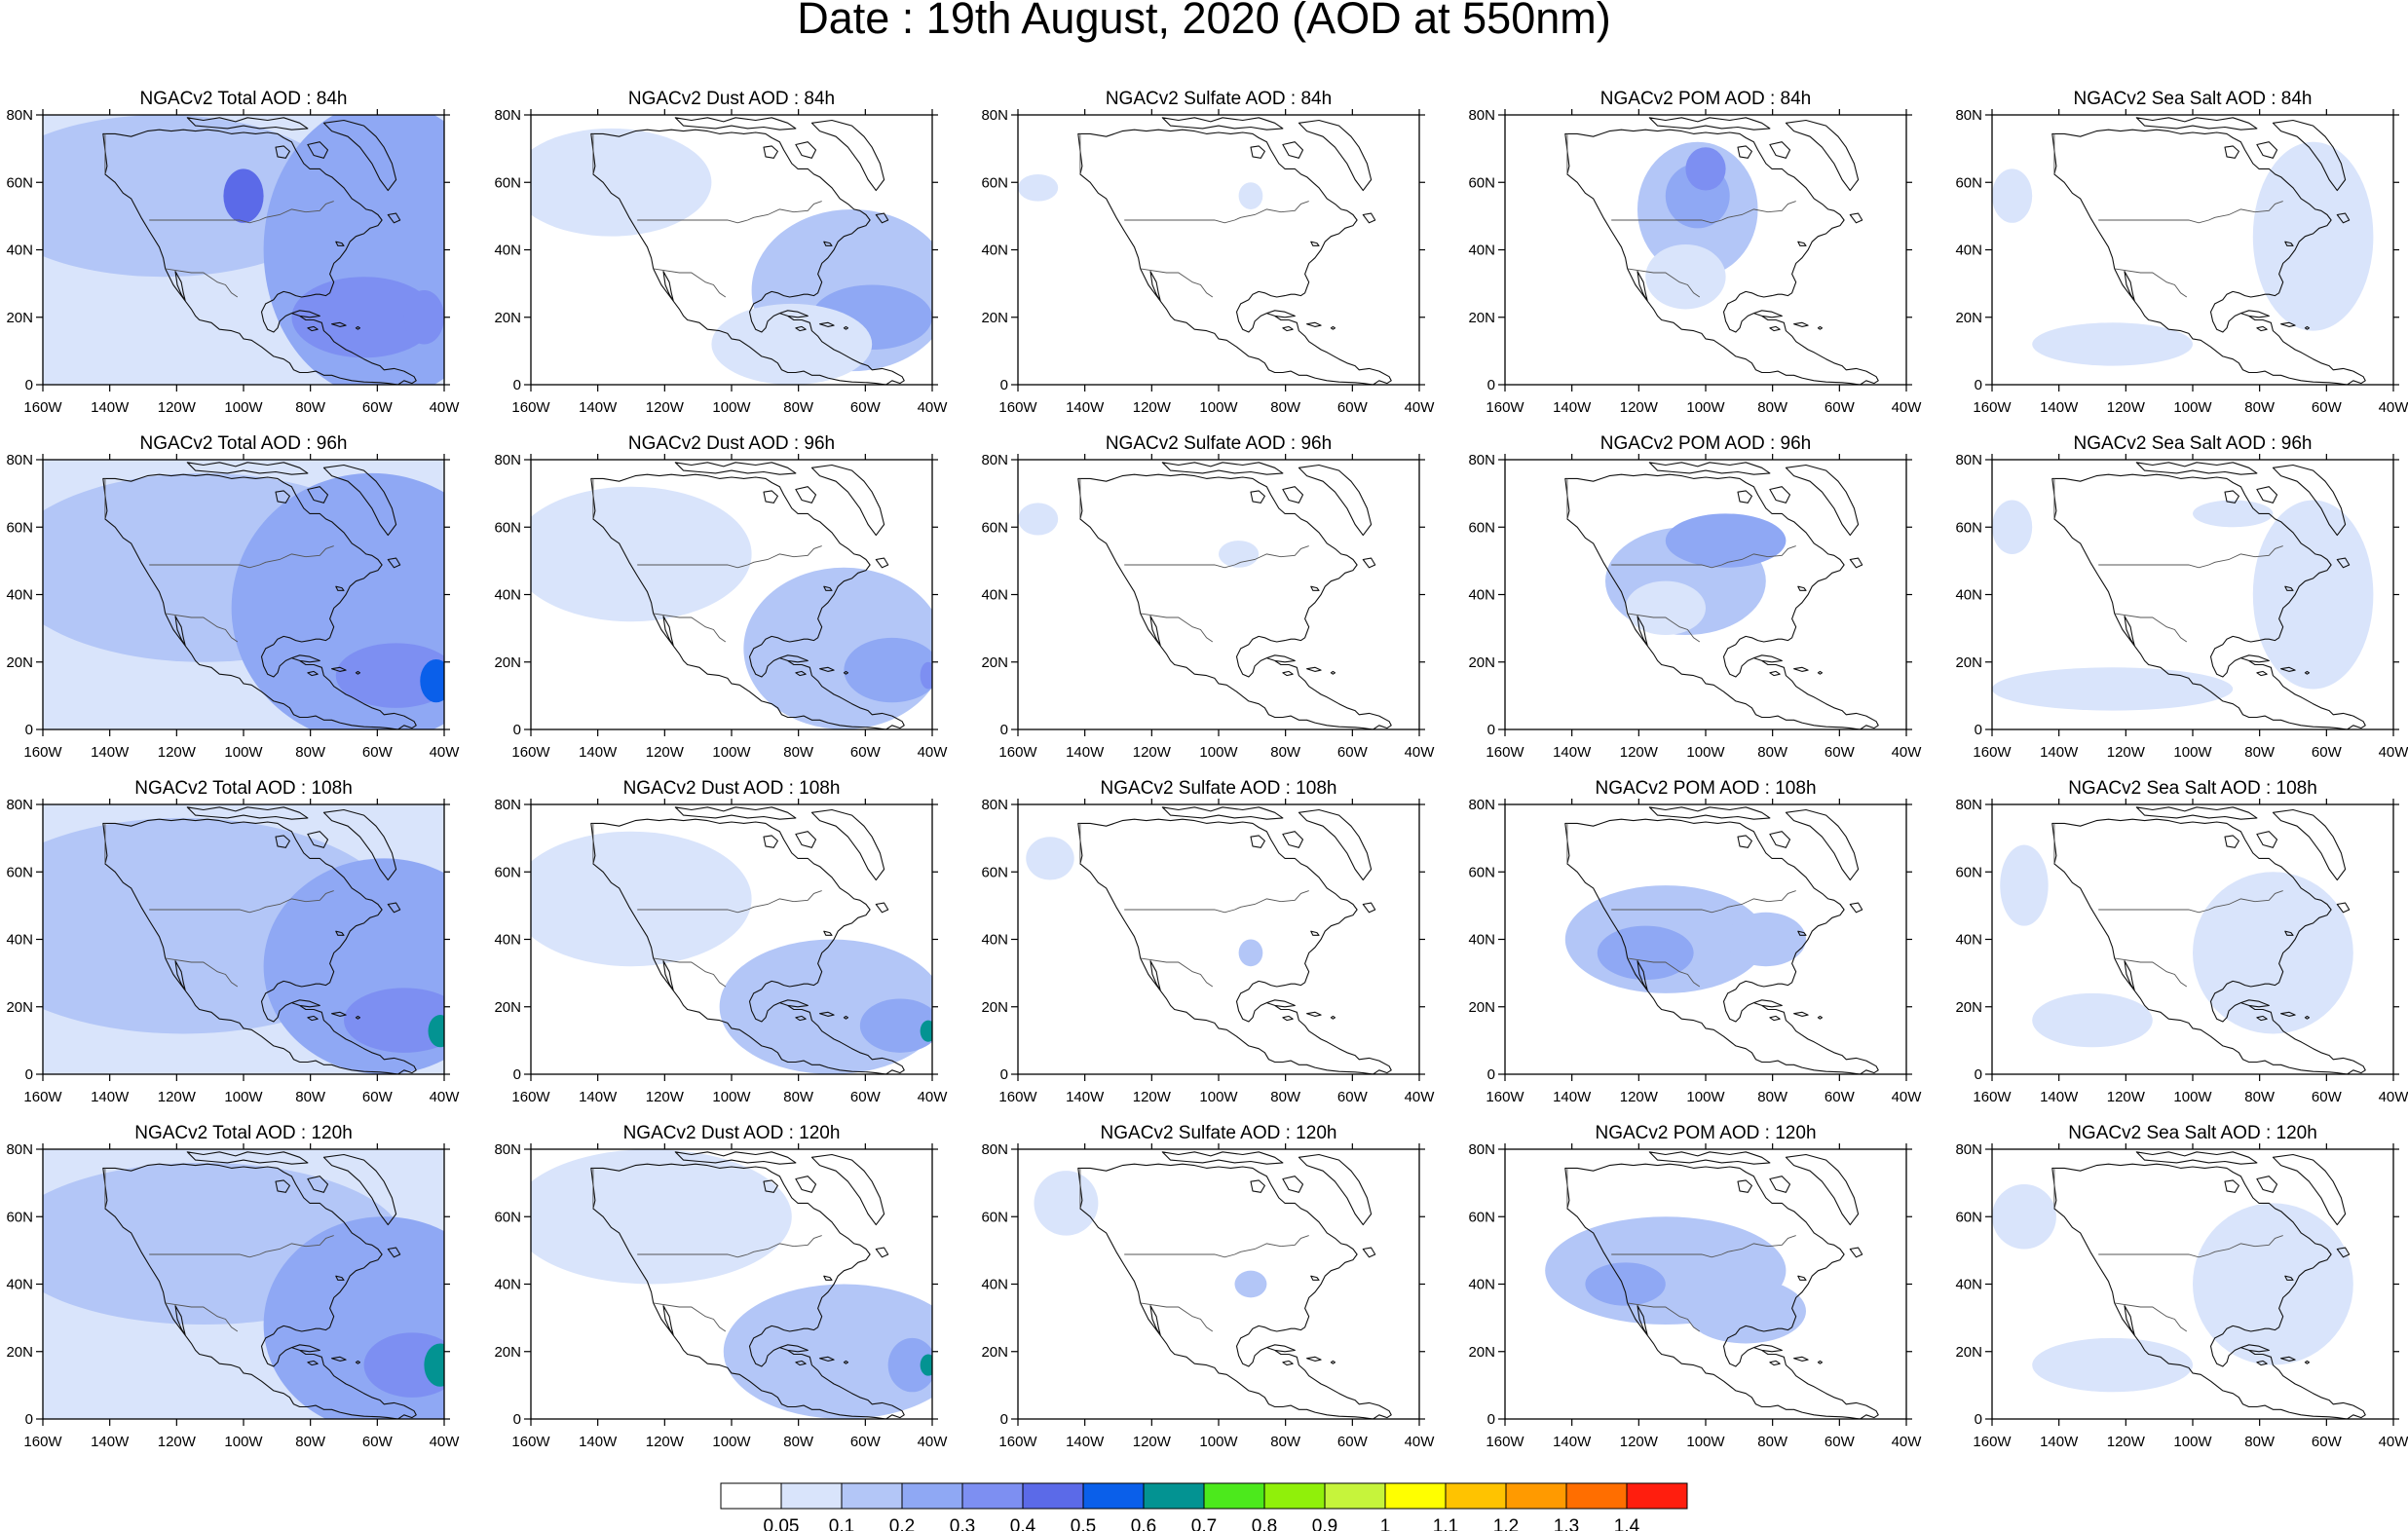  Describe the element at coordinates (962, 1523) in the screenshot. I see `colorbar-label: 0.3` at that location.